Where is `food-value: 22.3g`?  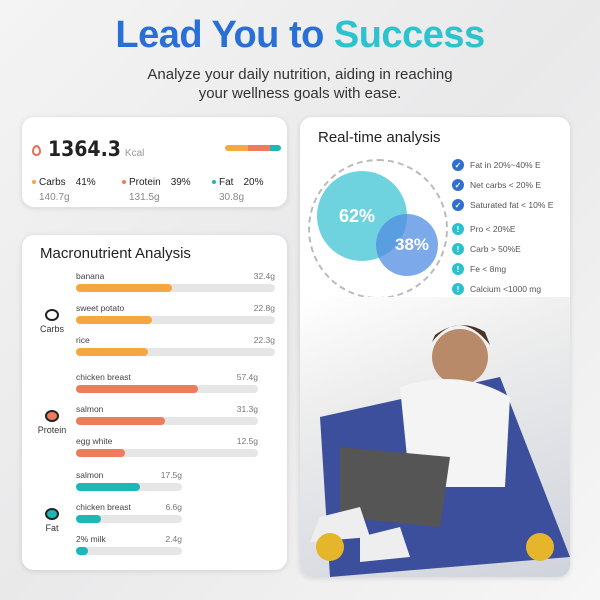
food-value: 22.3g is located at coordinates (264, 340).